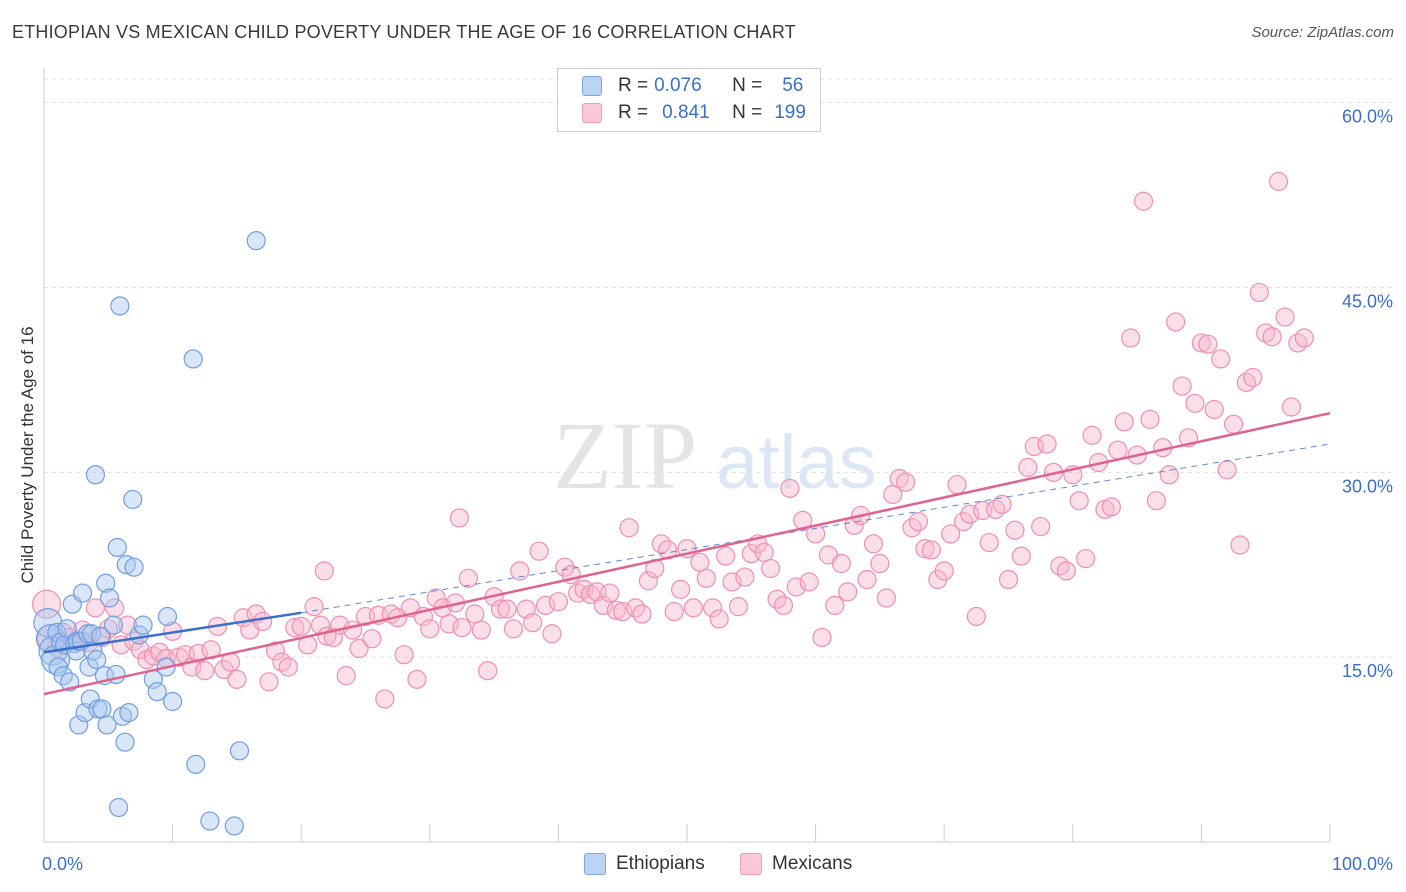 Image resolution: width=1406 pixels, height=892 pixels. What do you see at coordinates (660, 863) in the screenshot?
I see `ethiopians-legend-label: Ethiopians` at bounding box center [660, 863].